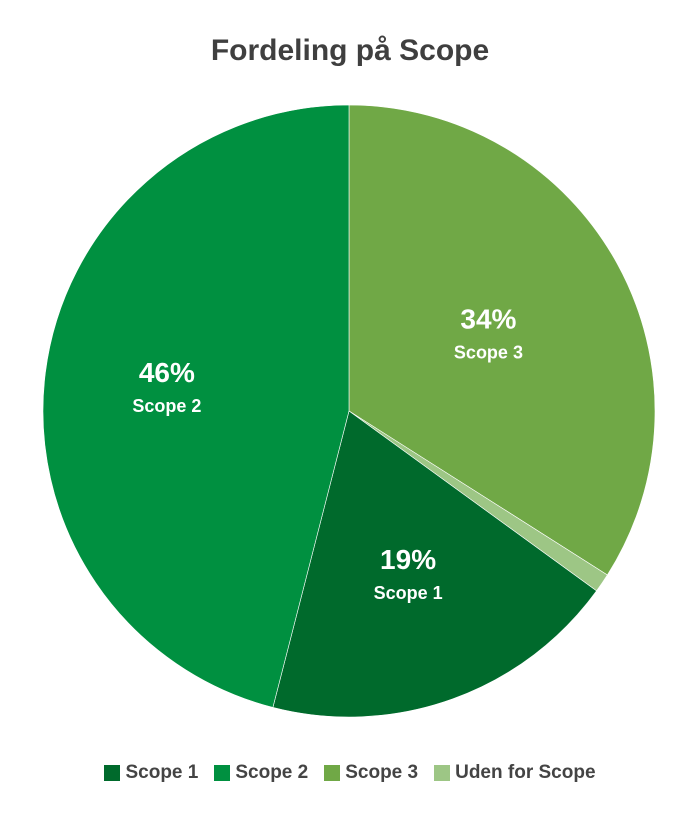 The height and width of the screenshot is (840, 700). What do you see at coordinates (162, 772) in the screenshot?
I see `legend-label-scope-1: Scope 1` at bounding box center [162, 772].